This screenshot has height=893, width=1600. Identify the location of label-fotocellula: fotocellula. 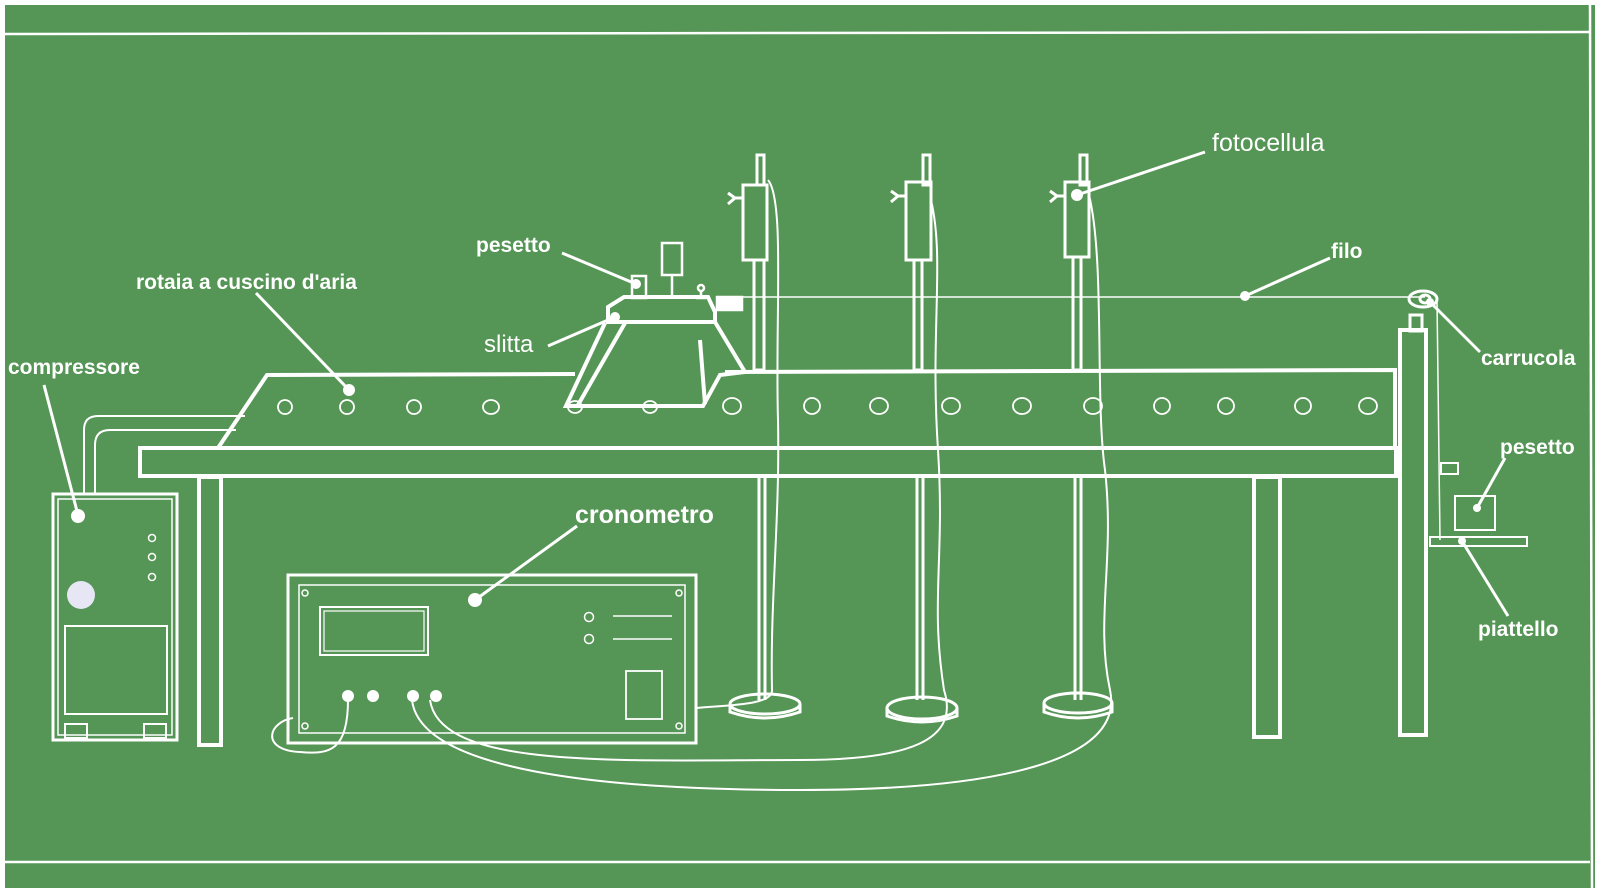
(1268, 143).